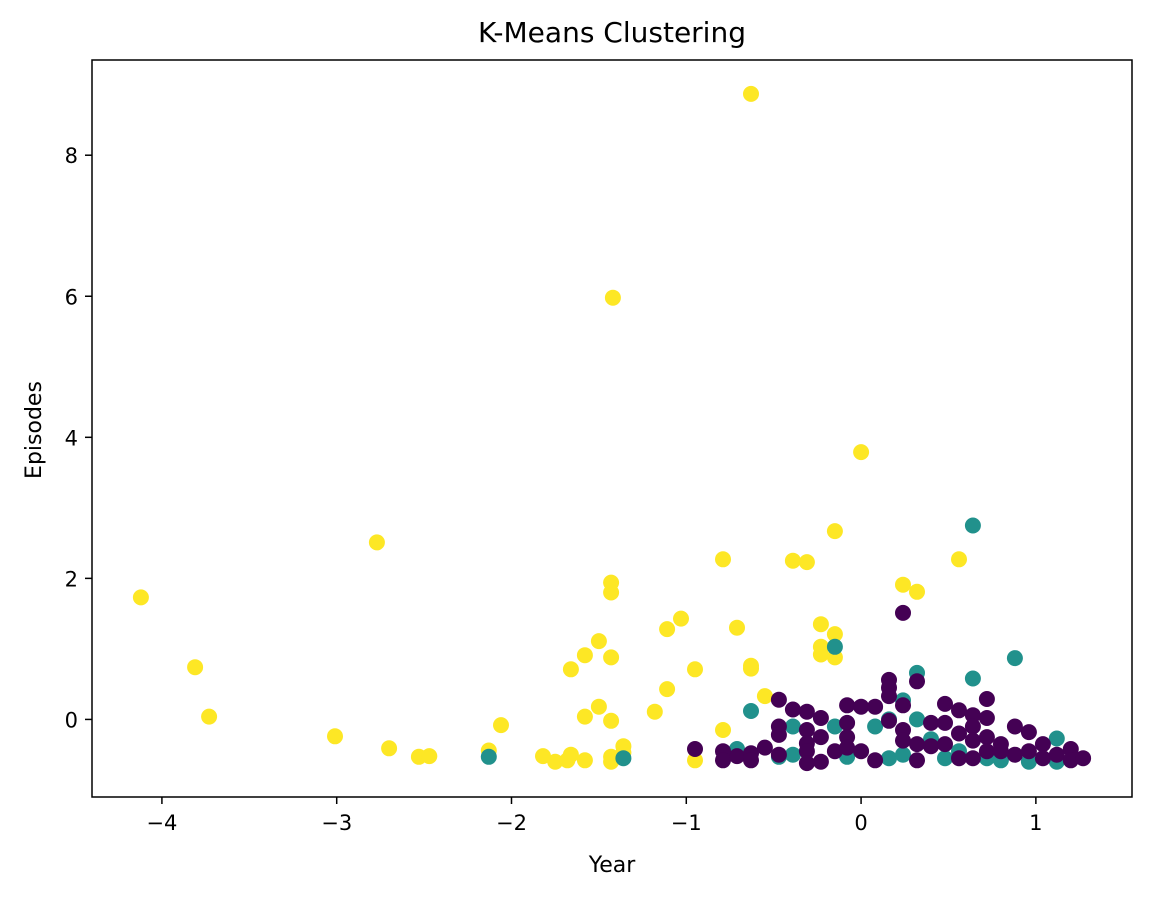  What do you see at coordinates (1035, 823) in the screenshot?
I see `x-tick-label: 1` at bounding box center [1035, 823].